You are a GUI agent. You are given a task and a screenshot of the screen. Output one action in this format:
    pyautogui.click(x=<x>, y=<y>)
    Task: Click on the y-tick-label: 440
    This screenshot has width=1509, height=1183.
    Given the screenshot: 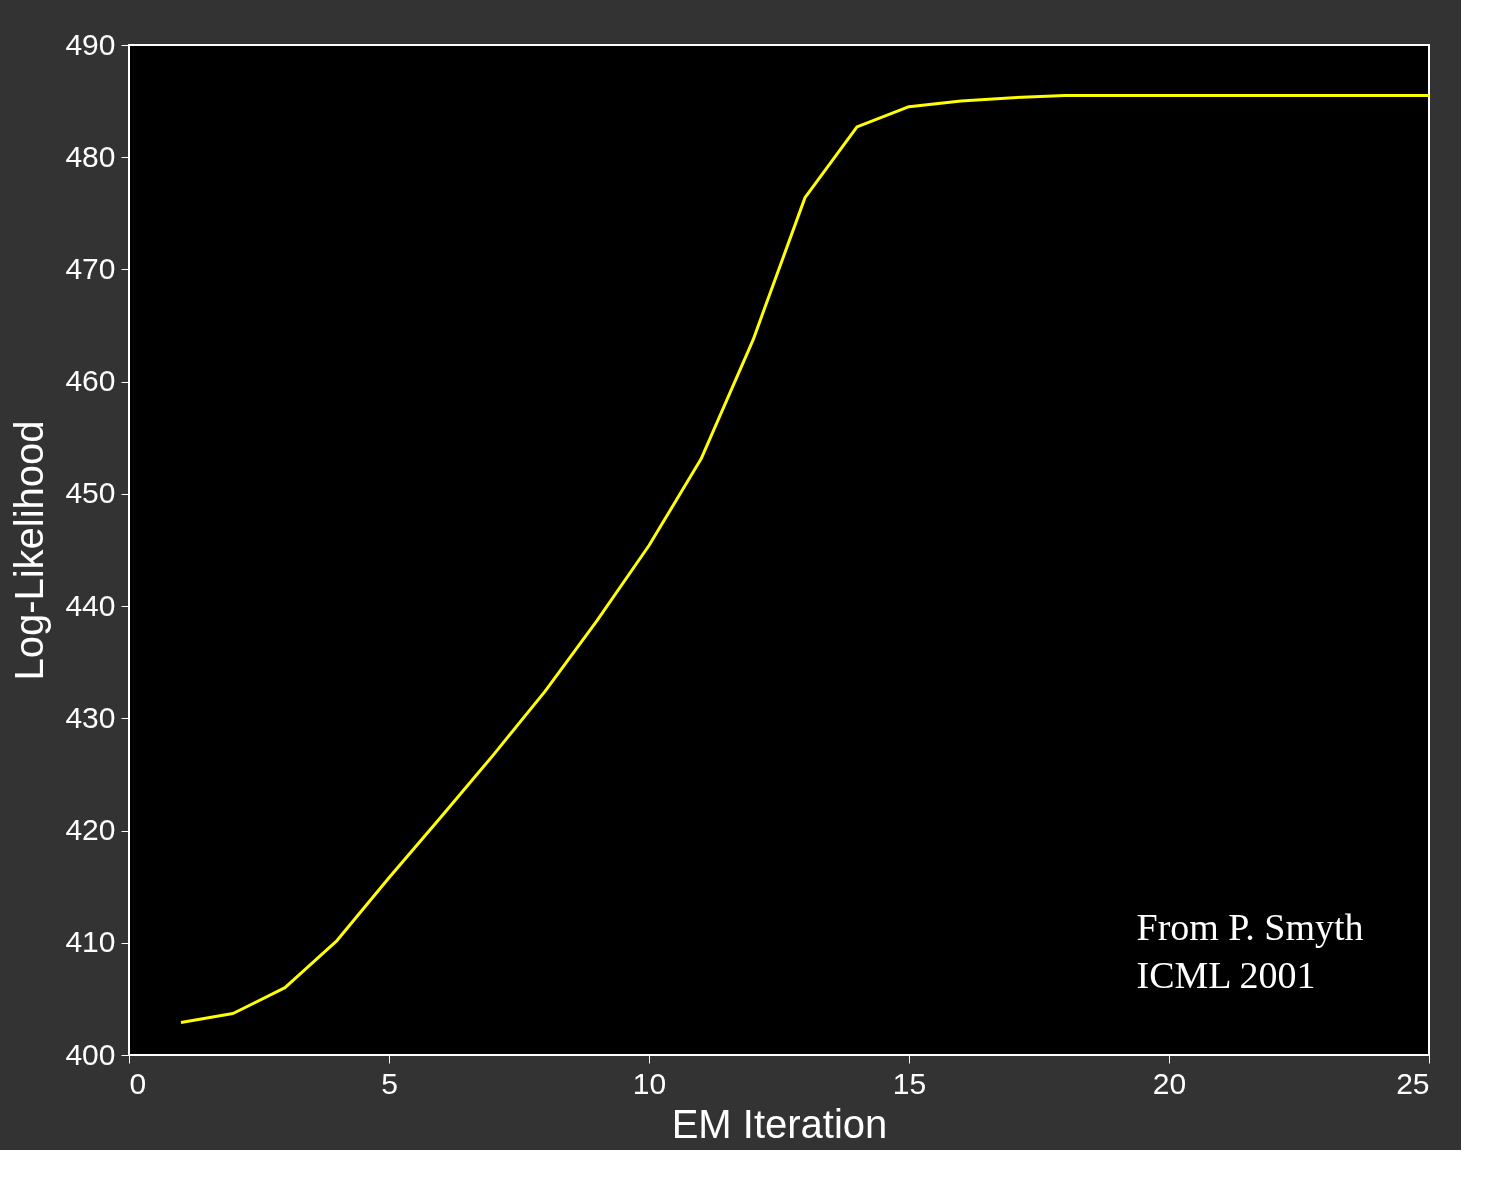 What is the action you would take?
    pyautogui.click(x=90, y=605)
    